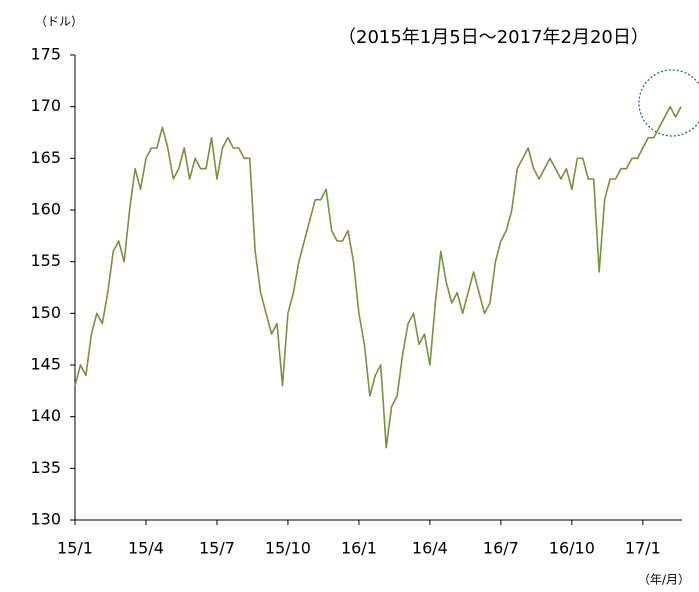 Image resolution: width=699 pixels, height=592 pixels. What do you see at coordinates (45, 467) in the screenshot?
I see `y-tick-label: 135` at bounding box center [45, 467].